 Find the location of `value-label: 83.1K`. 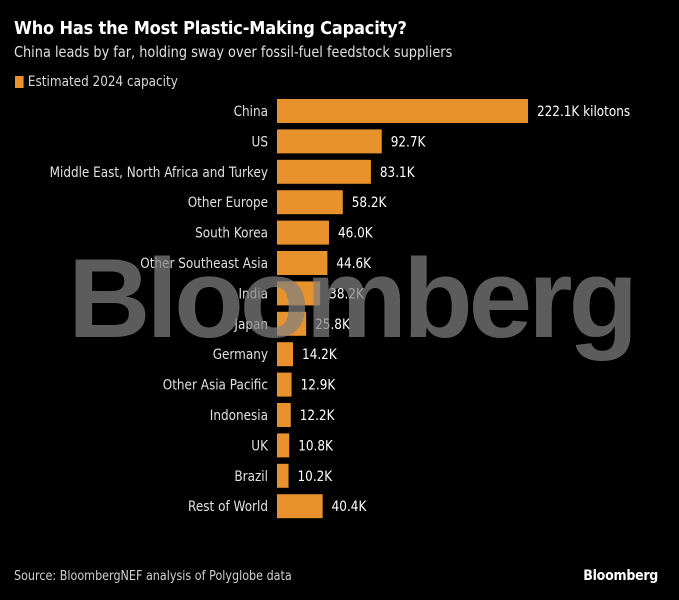

value-label: 83.1K is located at coordinates (397, 173).